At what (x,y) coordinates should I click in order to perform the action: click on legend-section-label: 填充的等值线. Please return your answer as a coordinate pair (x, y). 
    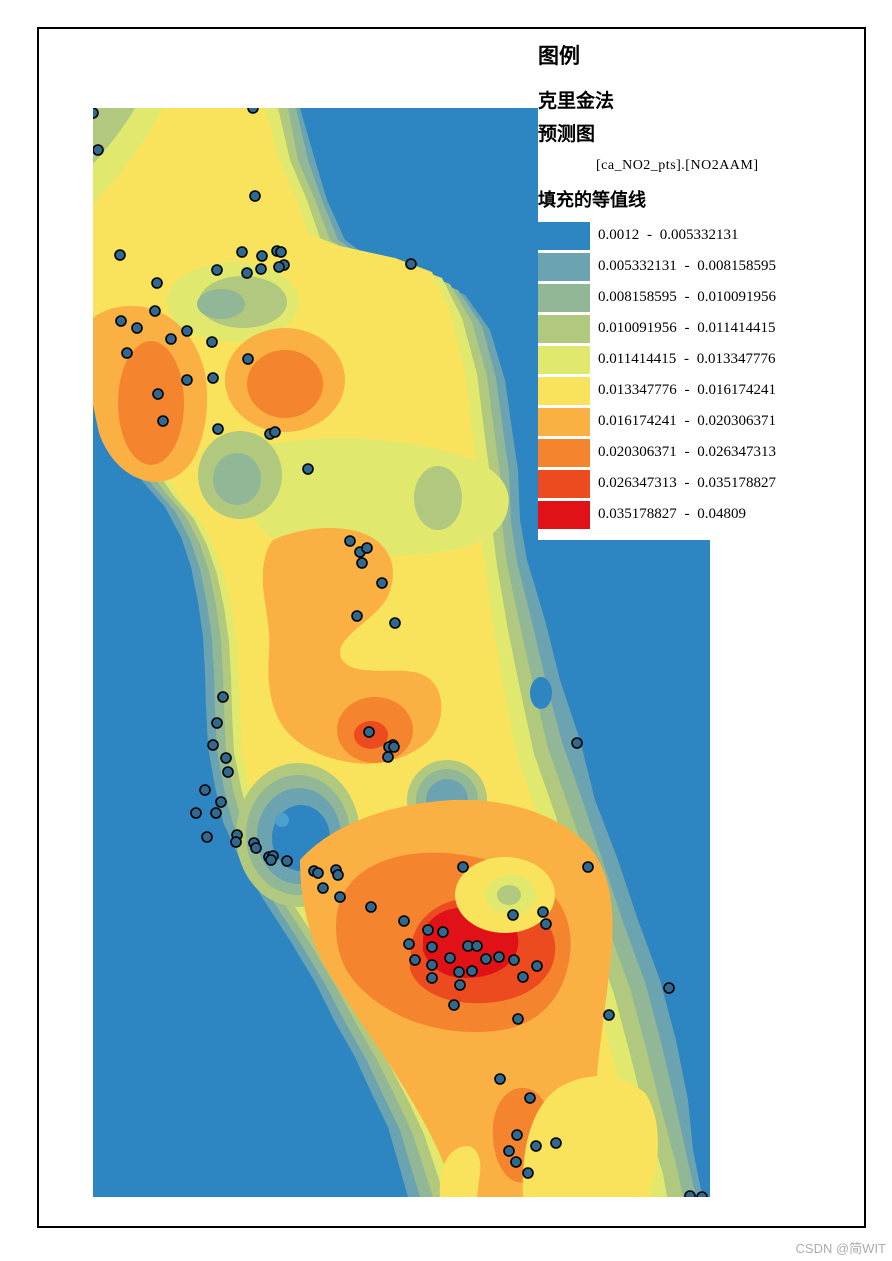
    Looking at the image, I should click on (592, 200).